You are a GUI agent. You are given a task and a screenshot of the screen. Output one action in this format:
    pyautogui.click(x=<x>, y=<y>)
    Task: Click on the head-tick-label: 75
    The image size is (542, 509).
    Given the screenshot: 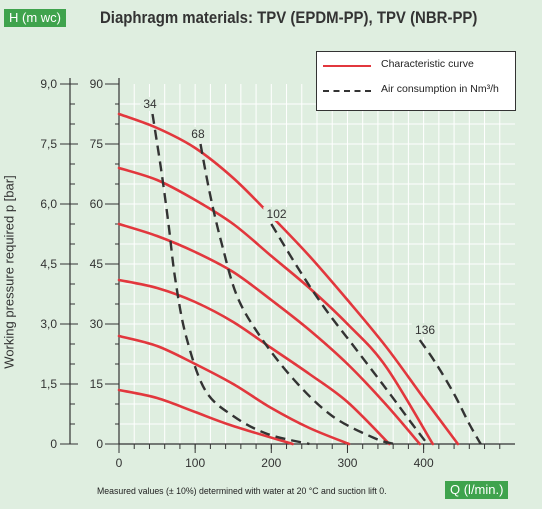 What is the action you would take?
    pyautogui.click(x=97, y=144)
    